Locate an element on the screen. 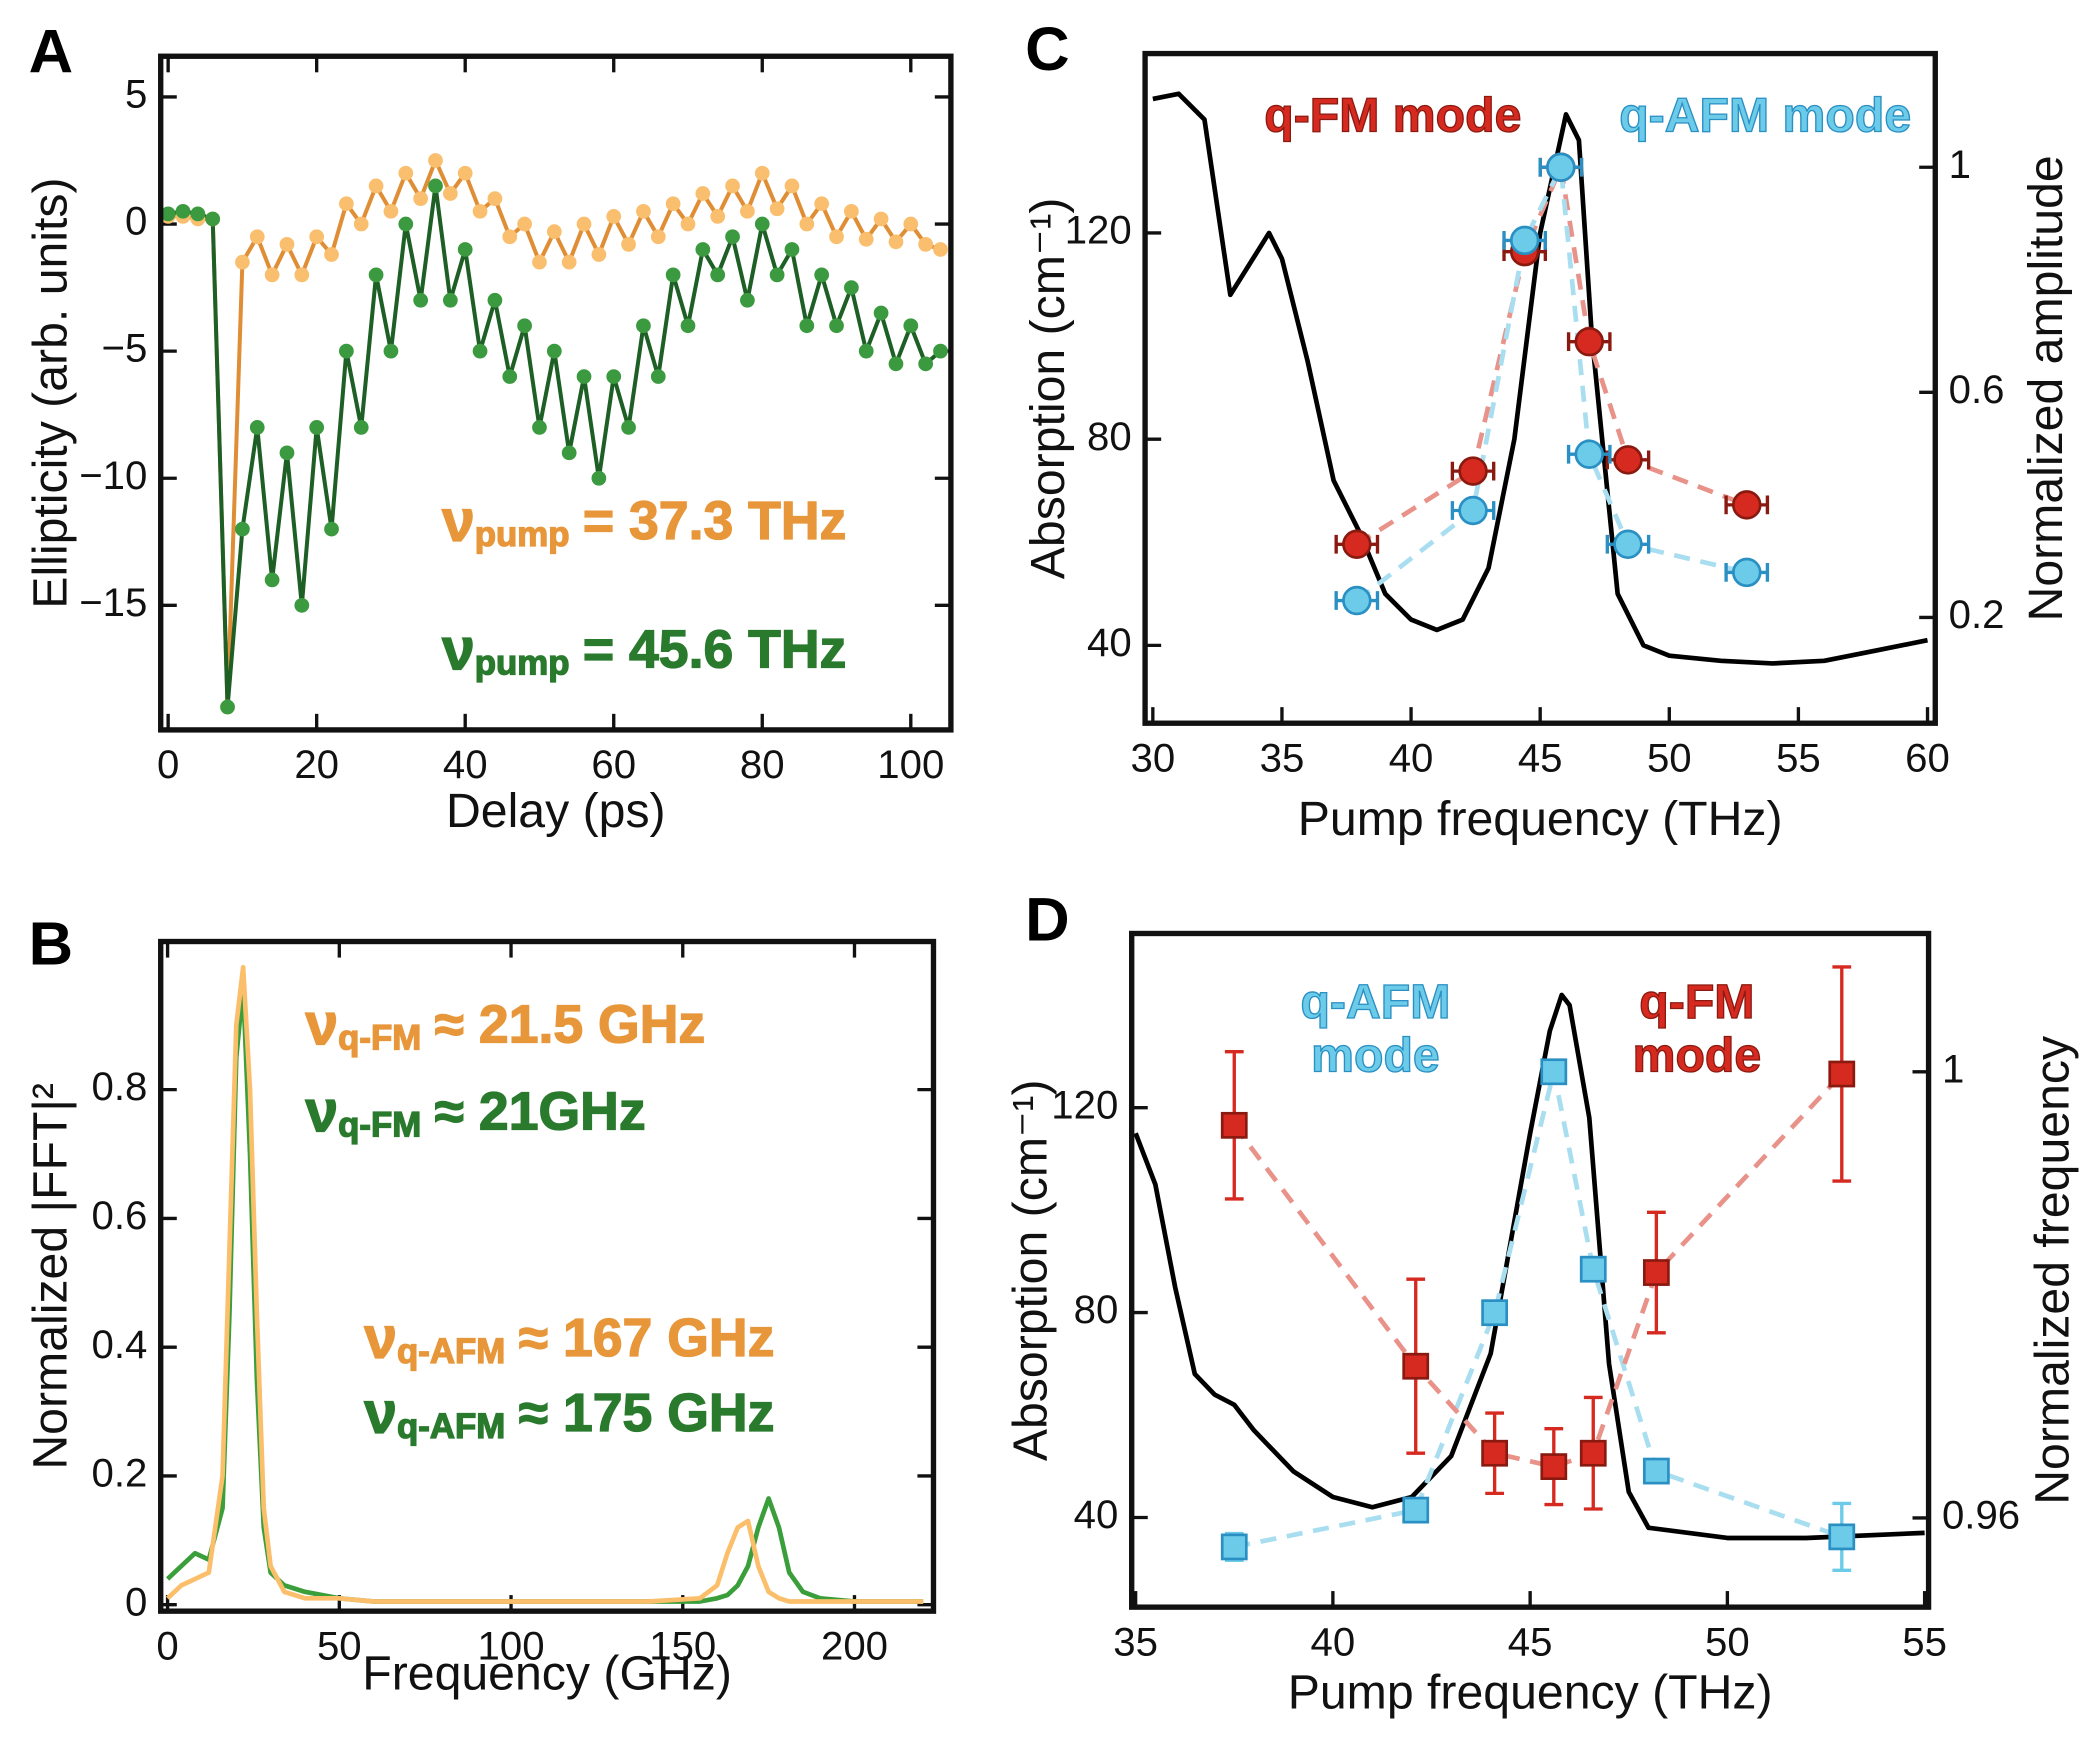 Image resolution: width=2100 pixels, height=1752 pixels. x-tick-label: 100 is located at coordinates (910, 764).